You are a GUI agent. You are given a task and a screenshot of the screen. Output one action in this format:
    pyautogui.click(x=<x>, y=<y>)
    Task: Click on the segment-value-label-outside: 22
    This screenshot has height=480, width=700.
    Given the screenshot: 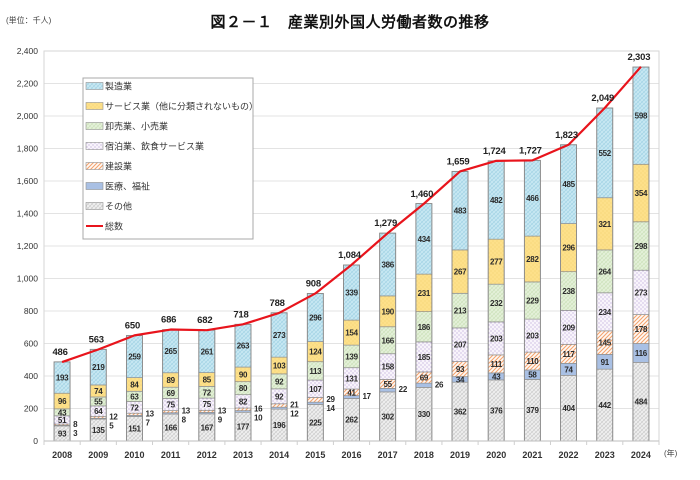 What is the action you would take?
    pyautogui.click(x=403, y=389)
    